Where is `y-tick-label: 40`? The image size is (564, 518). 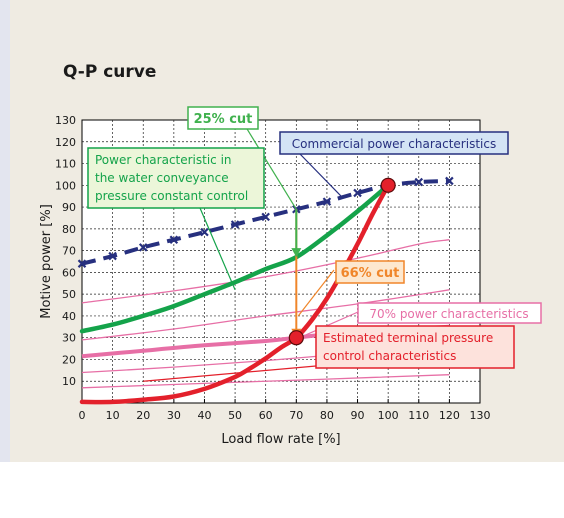 y-tick-label: 40 is located at coordinates (69, 316).